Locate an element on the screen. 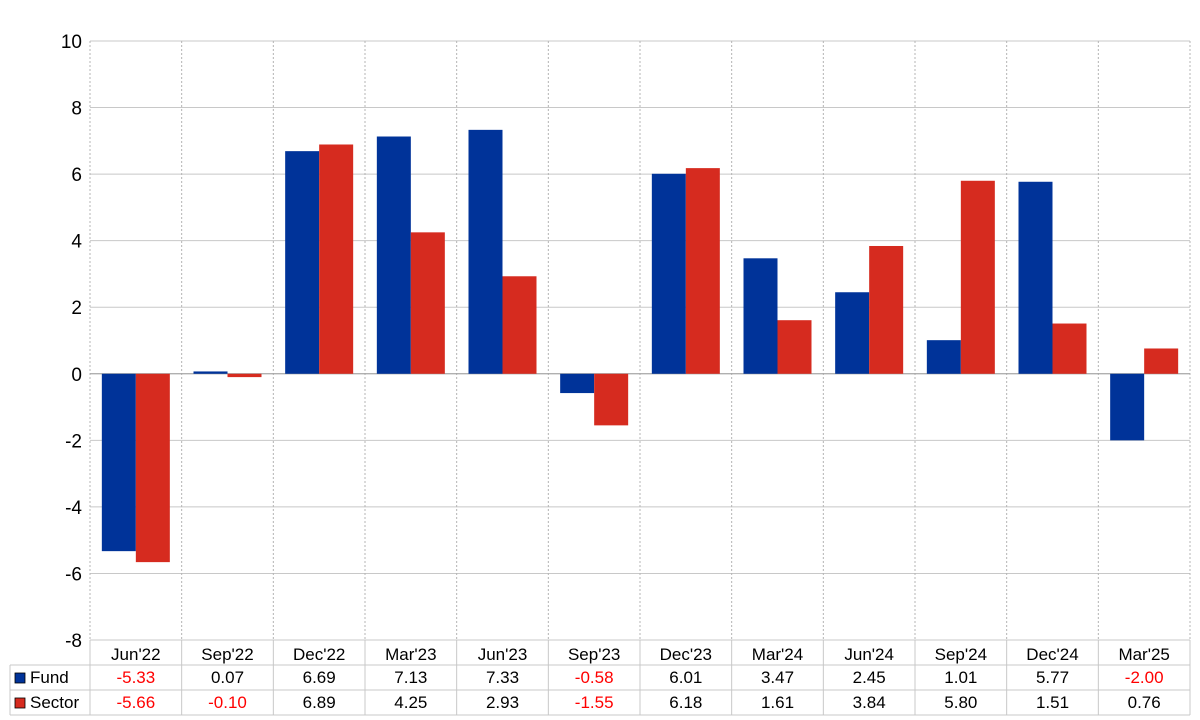 This screenshot has width=1200, height=720. data-label: 1.51 is located at coordinates (1052, 702).